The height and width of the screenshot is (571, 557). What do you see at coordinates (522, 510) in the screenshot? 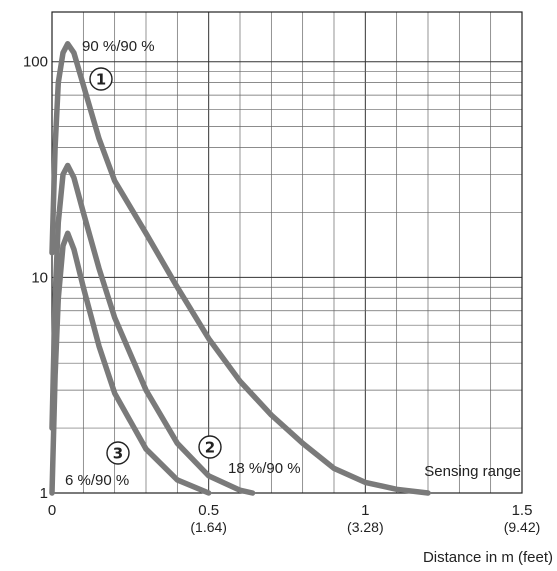
I see `x-tick-label: 1.5` at bounding box center [522, 510].